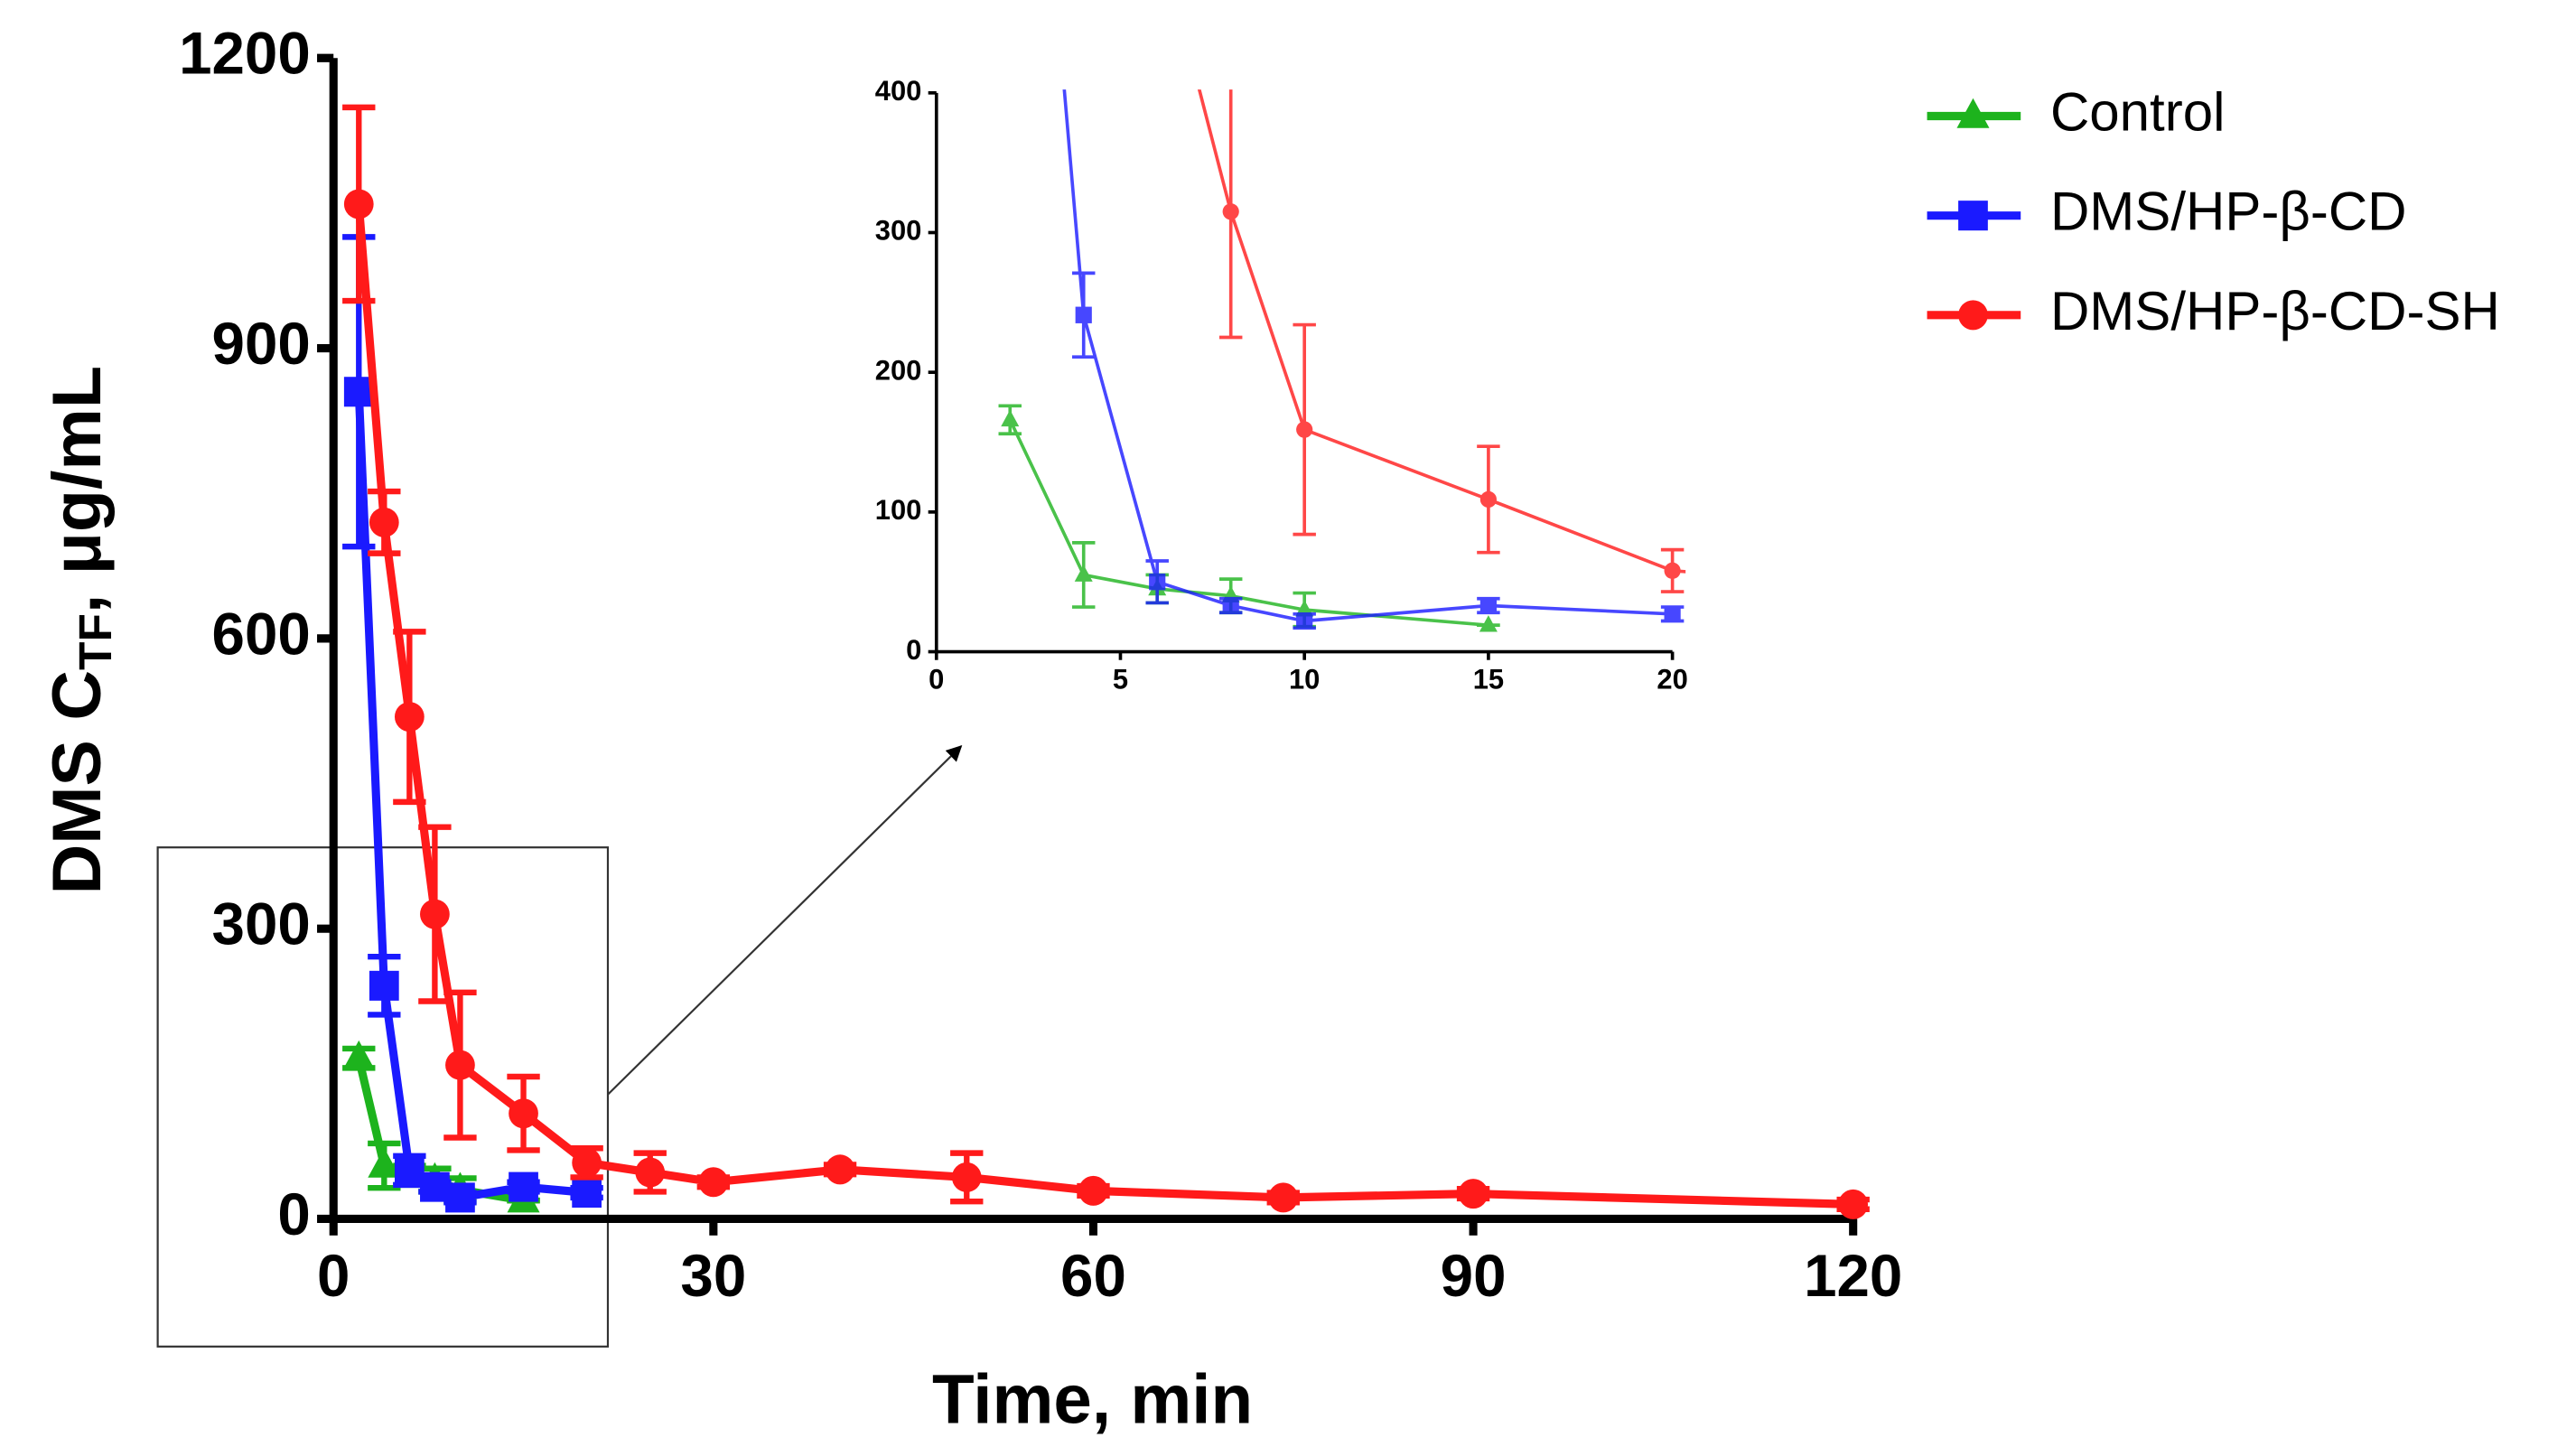  Describe the element at coordinates (77, 489) in the screenshot. I see `y-title-suffix: , μg/mL` at that location.